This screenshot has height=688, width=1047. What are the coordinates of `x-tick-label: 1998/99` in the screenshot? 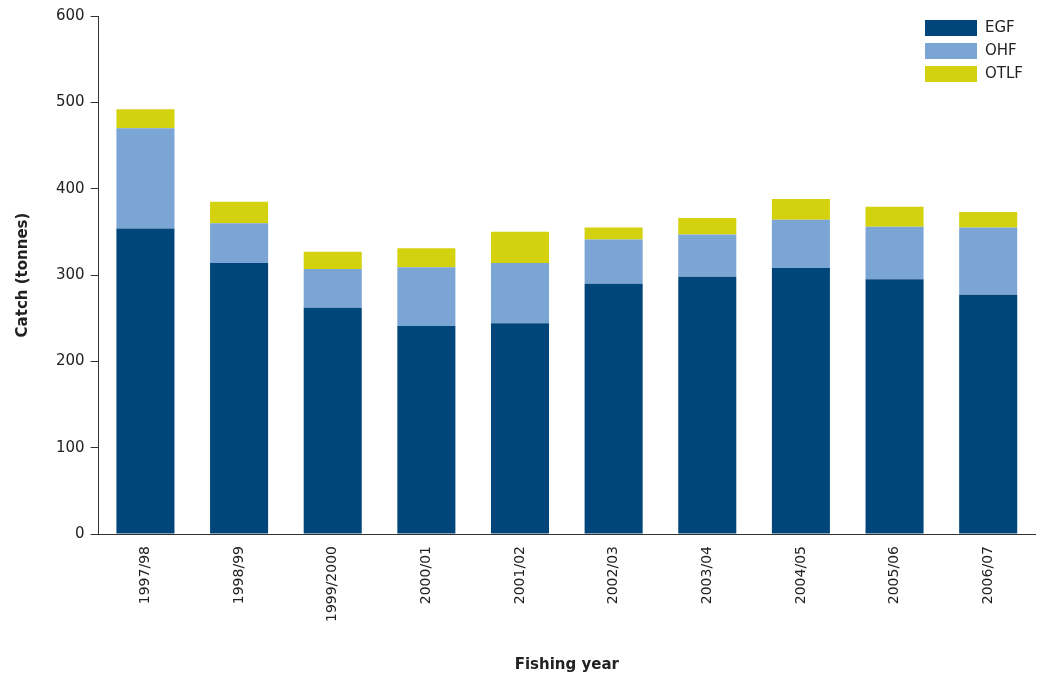 It's located at (237, 575).